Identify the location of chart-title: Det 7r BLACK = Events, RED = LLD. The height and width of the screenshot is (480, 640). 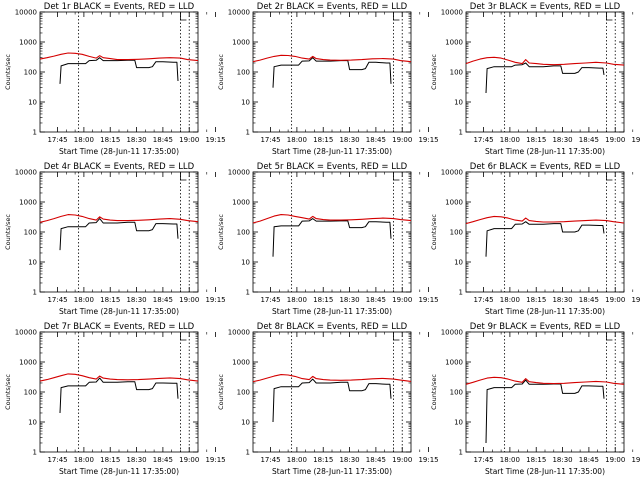
(119, 327).